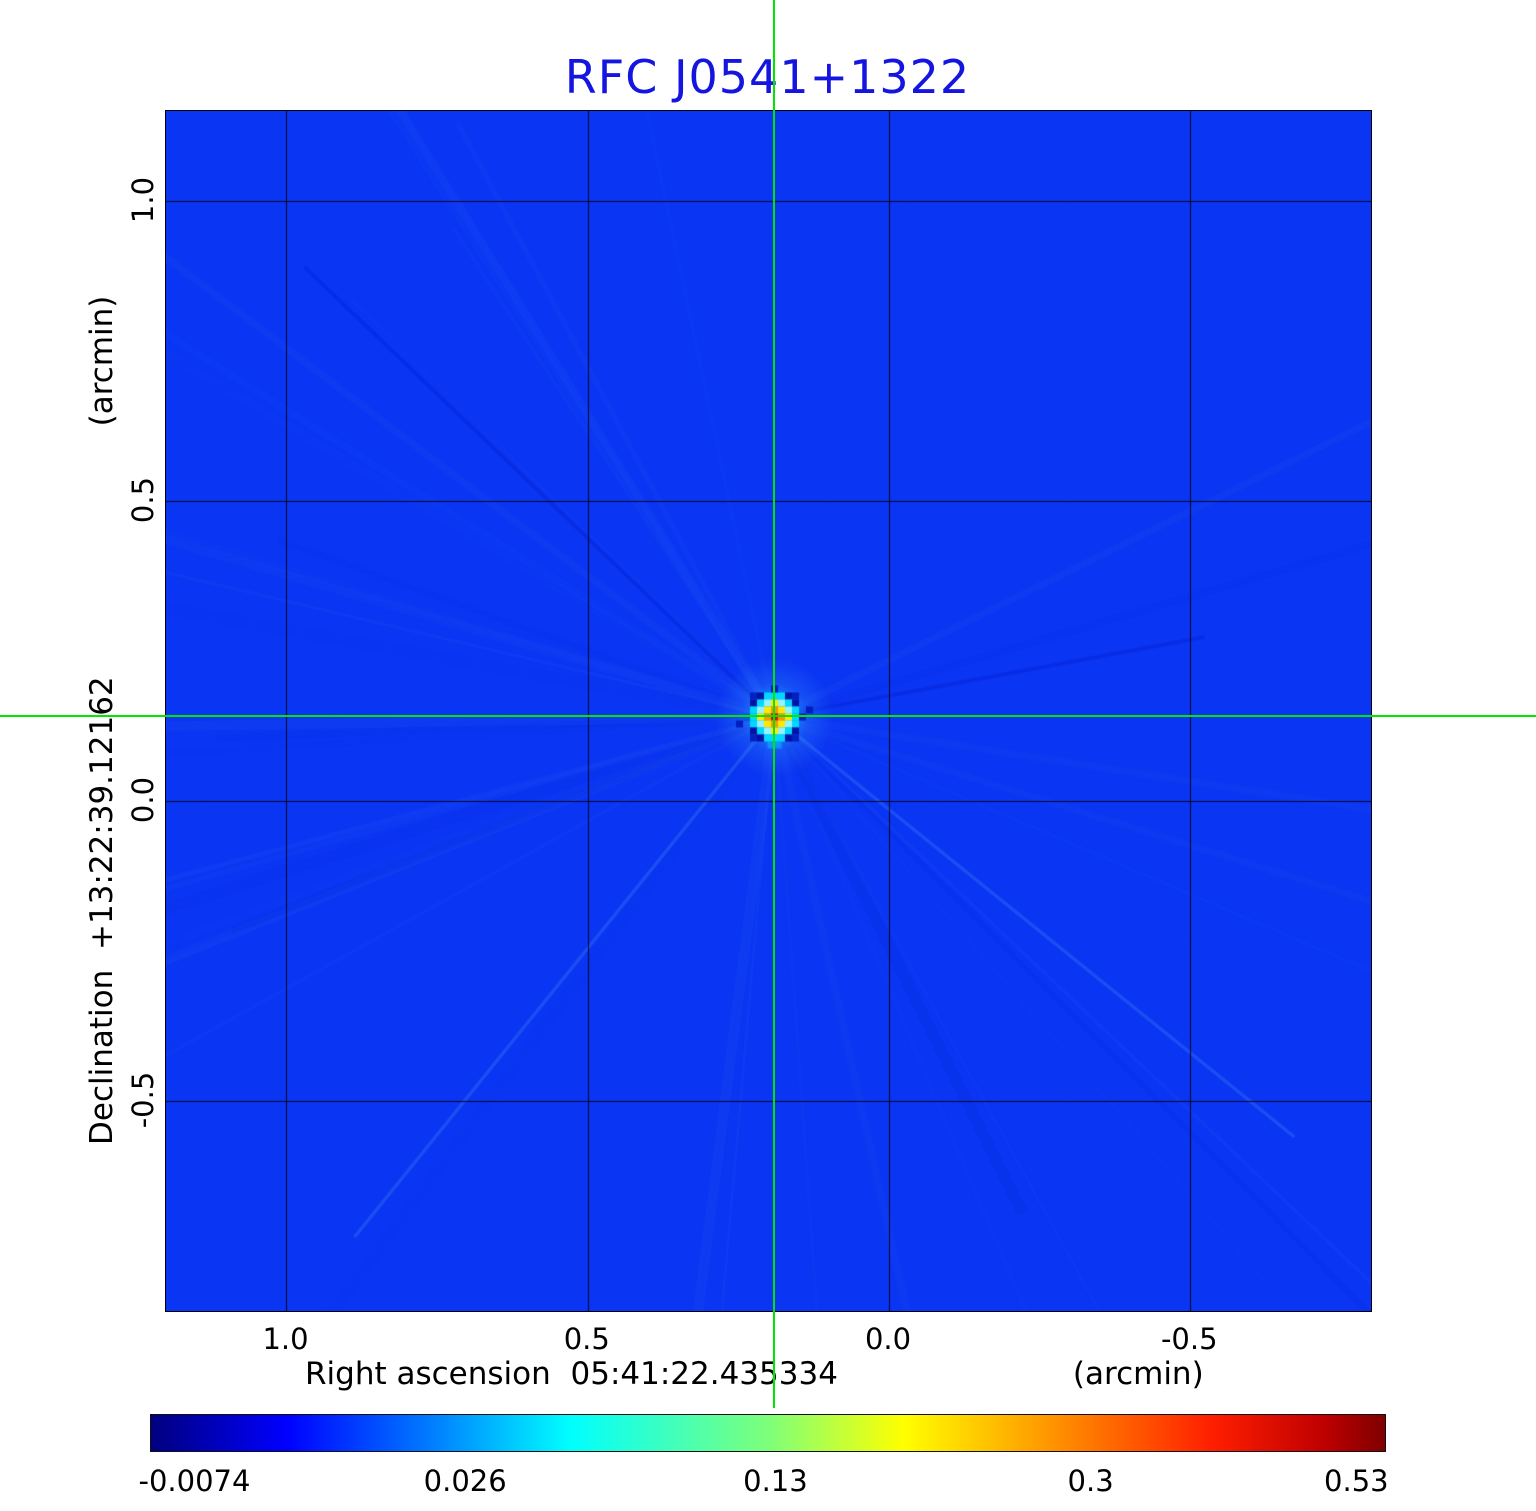 The width and height of the screenshot is (1536, 1511). Describe the element at coordinates (773, 704) in the screenshot. I see `crosshair-vertical-line` at that location.